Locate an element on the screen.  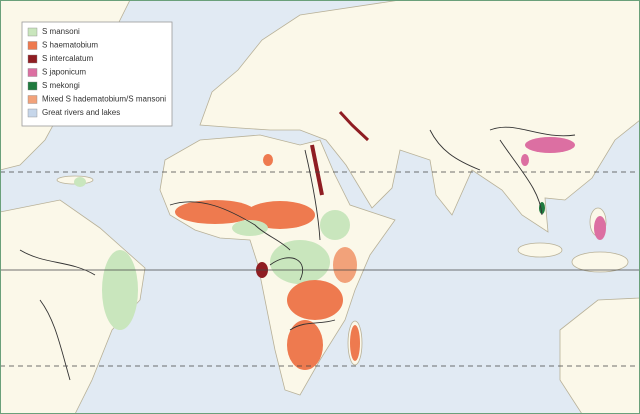
legend-label: Great rivers and lakes is located at coordinates (81, 112).